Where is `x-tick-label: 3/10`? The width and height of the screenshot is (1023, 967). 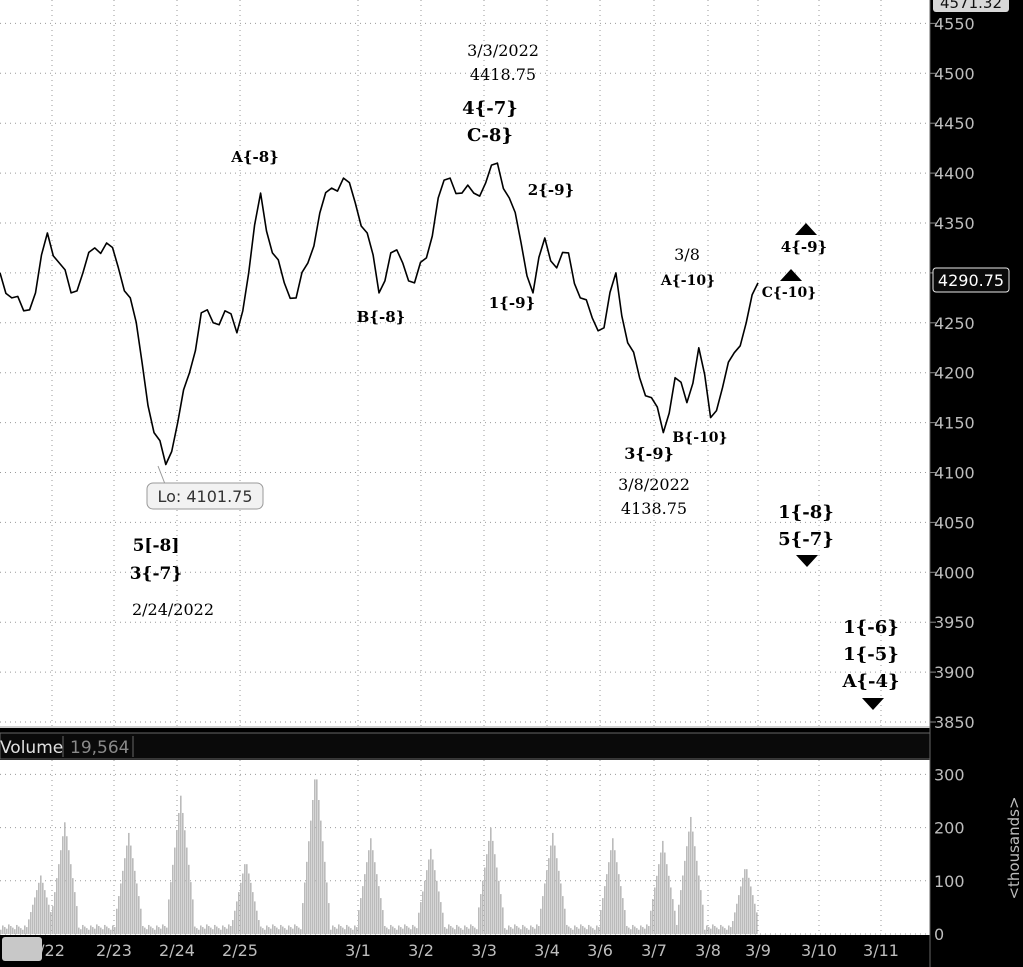 x-tick-label: 3/10 is located at coordinates (819, 950).